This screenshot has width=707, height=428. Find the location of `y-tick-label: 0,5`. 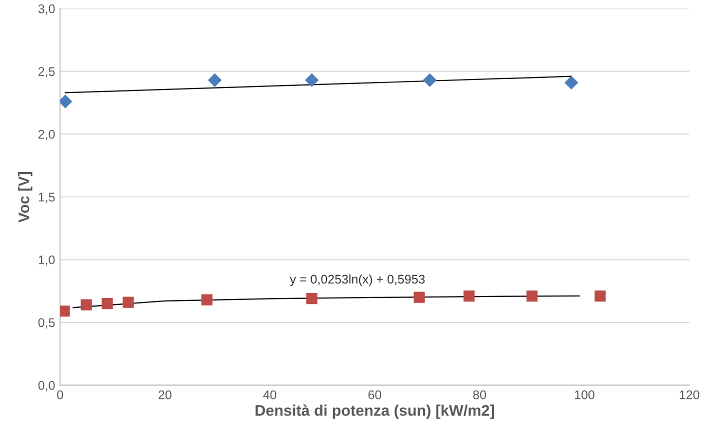

y-tick-label: 0,5 is located at coordinates (46, 323).